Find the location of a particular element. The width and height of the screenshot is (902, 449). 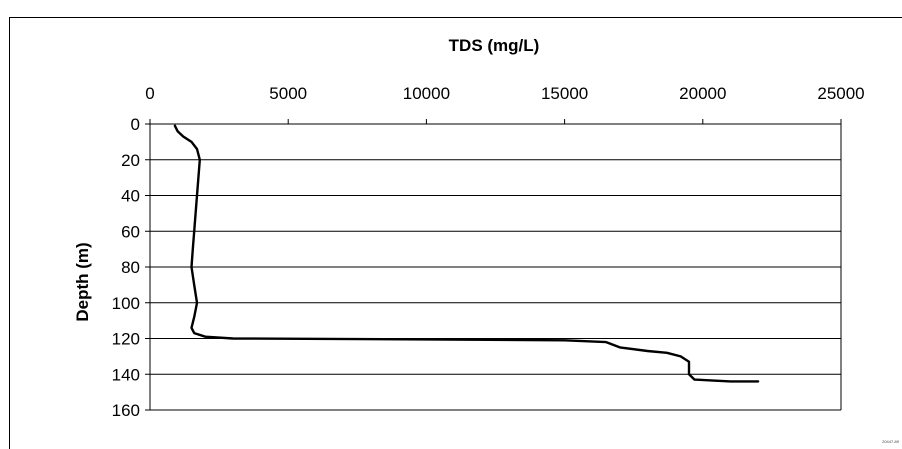

figure-code: 20447-89 is located at coordinates (891, 441).